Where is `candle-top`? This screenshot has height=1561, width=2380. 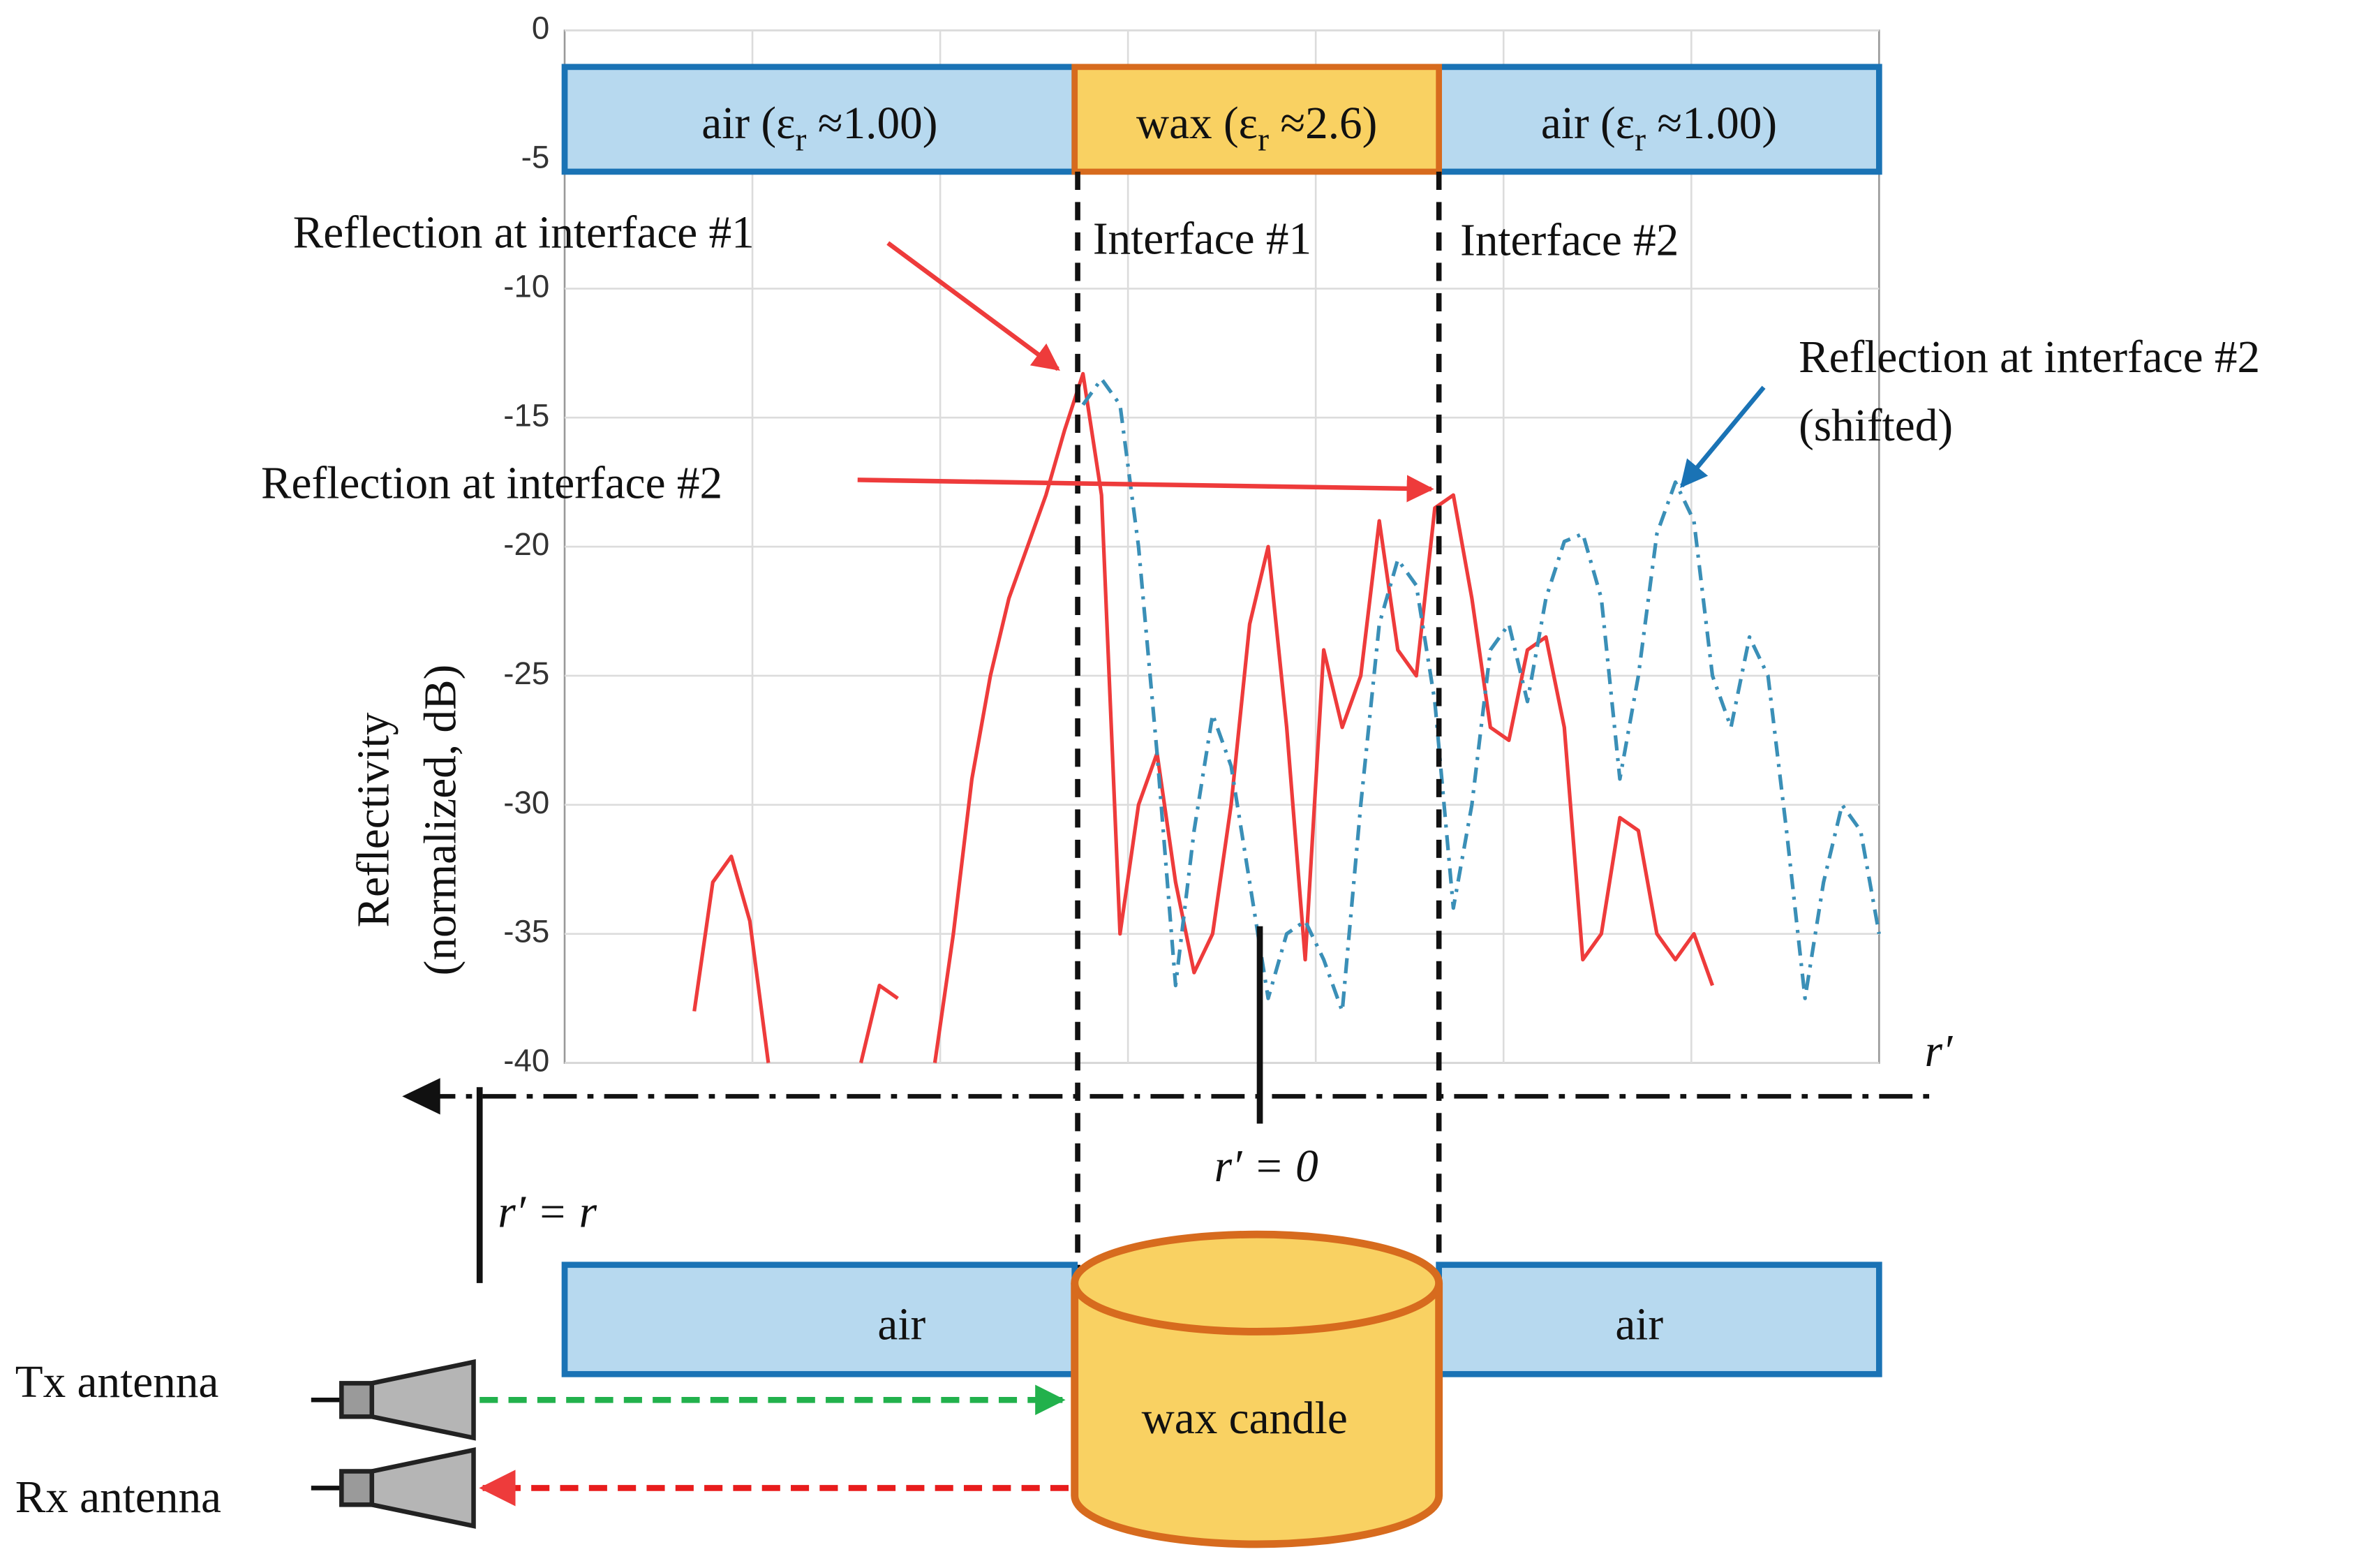 candle-top is located at coordinates (1257, 1283).